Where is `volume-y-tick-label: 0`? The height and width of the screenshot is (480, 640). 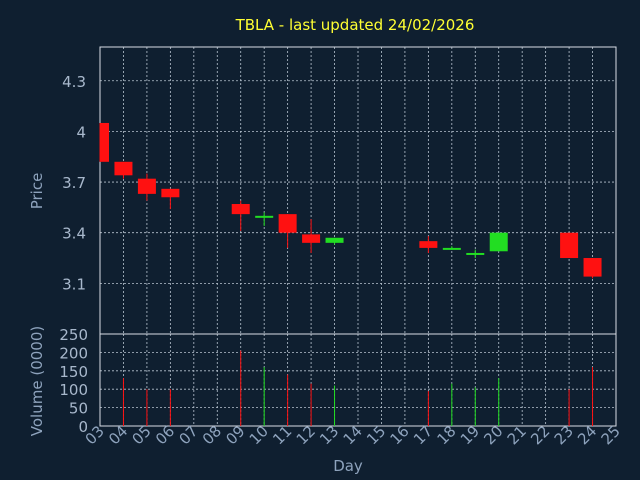 volume-y-tick-label: 0 is located at coordinates (83, 427).